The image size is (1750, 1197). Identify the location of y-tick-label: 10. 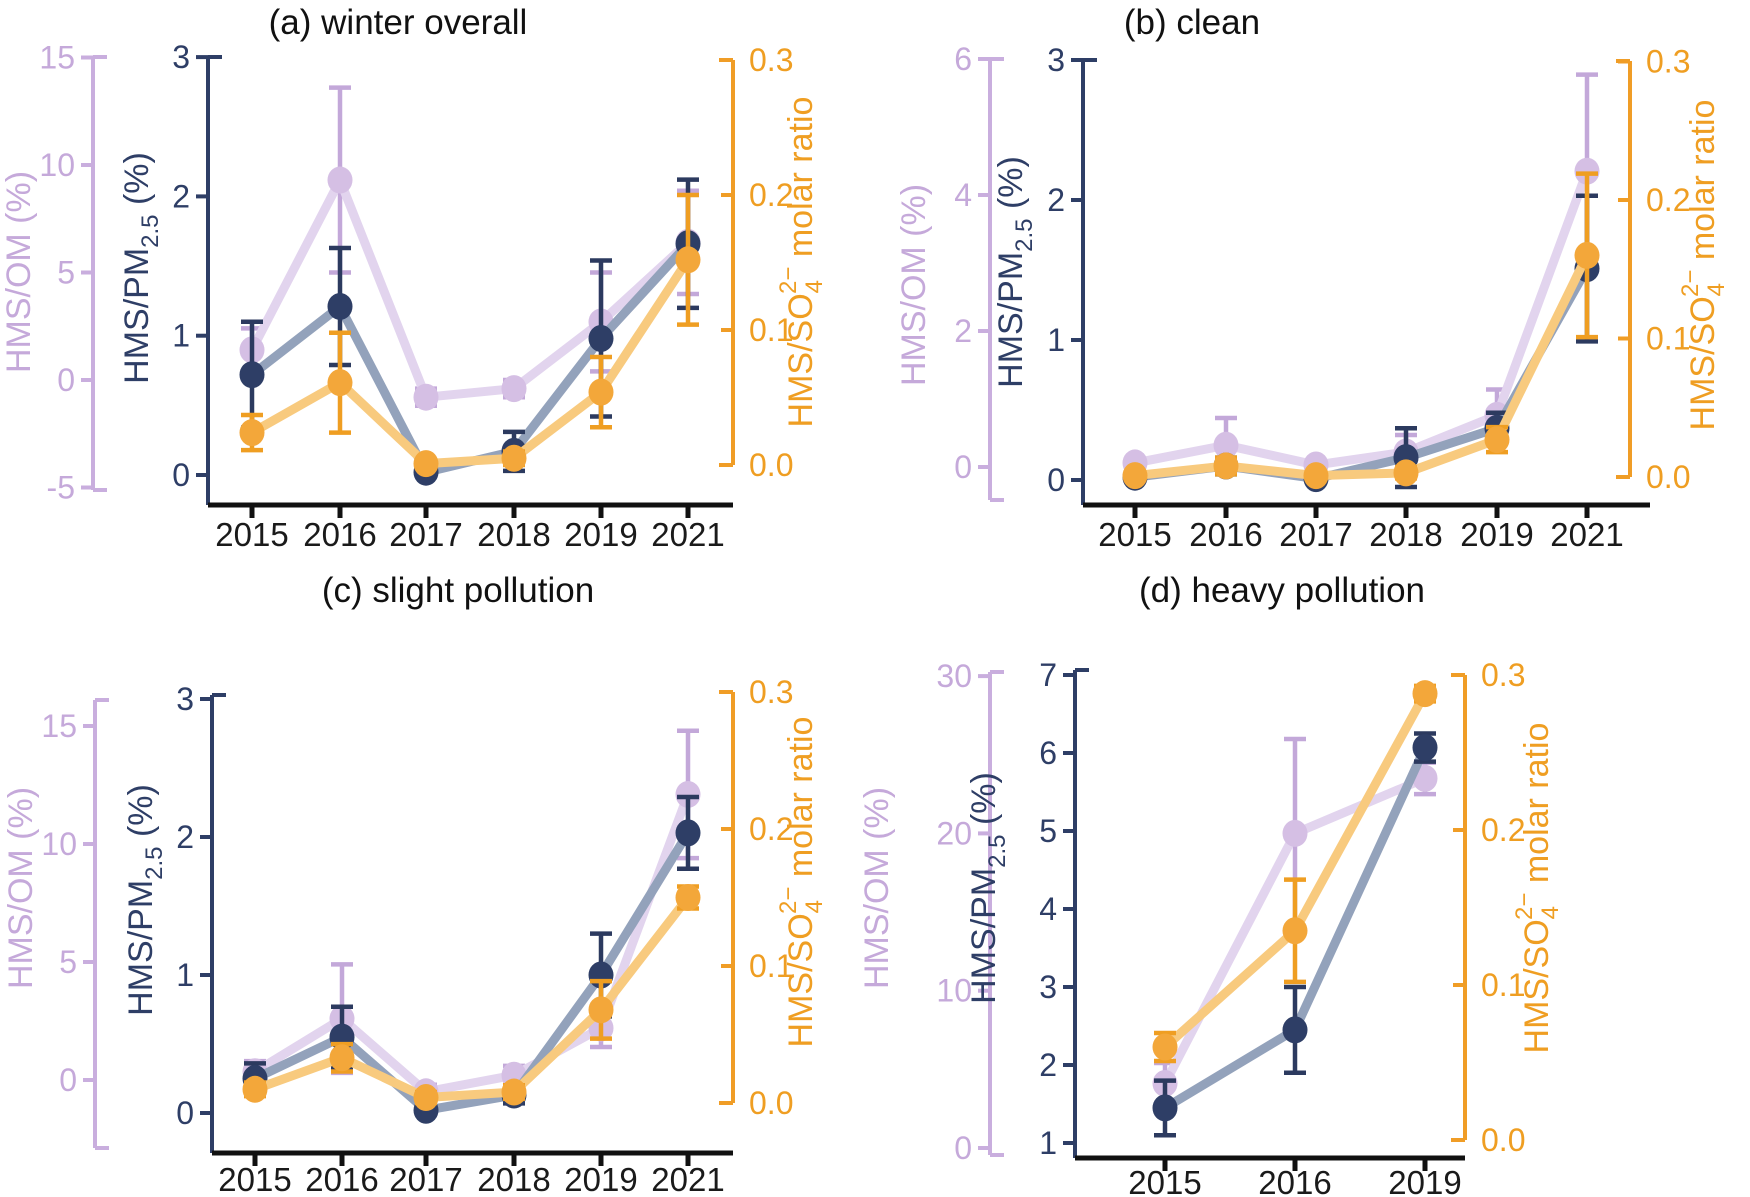
(57, 165).